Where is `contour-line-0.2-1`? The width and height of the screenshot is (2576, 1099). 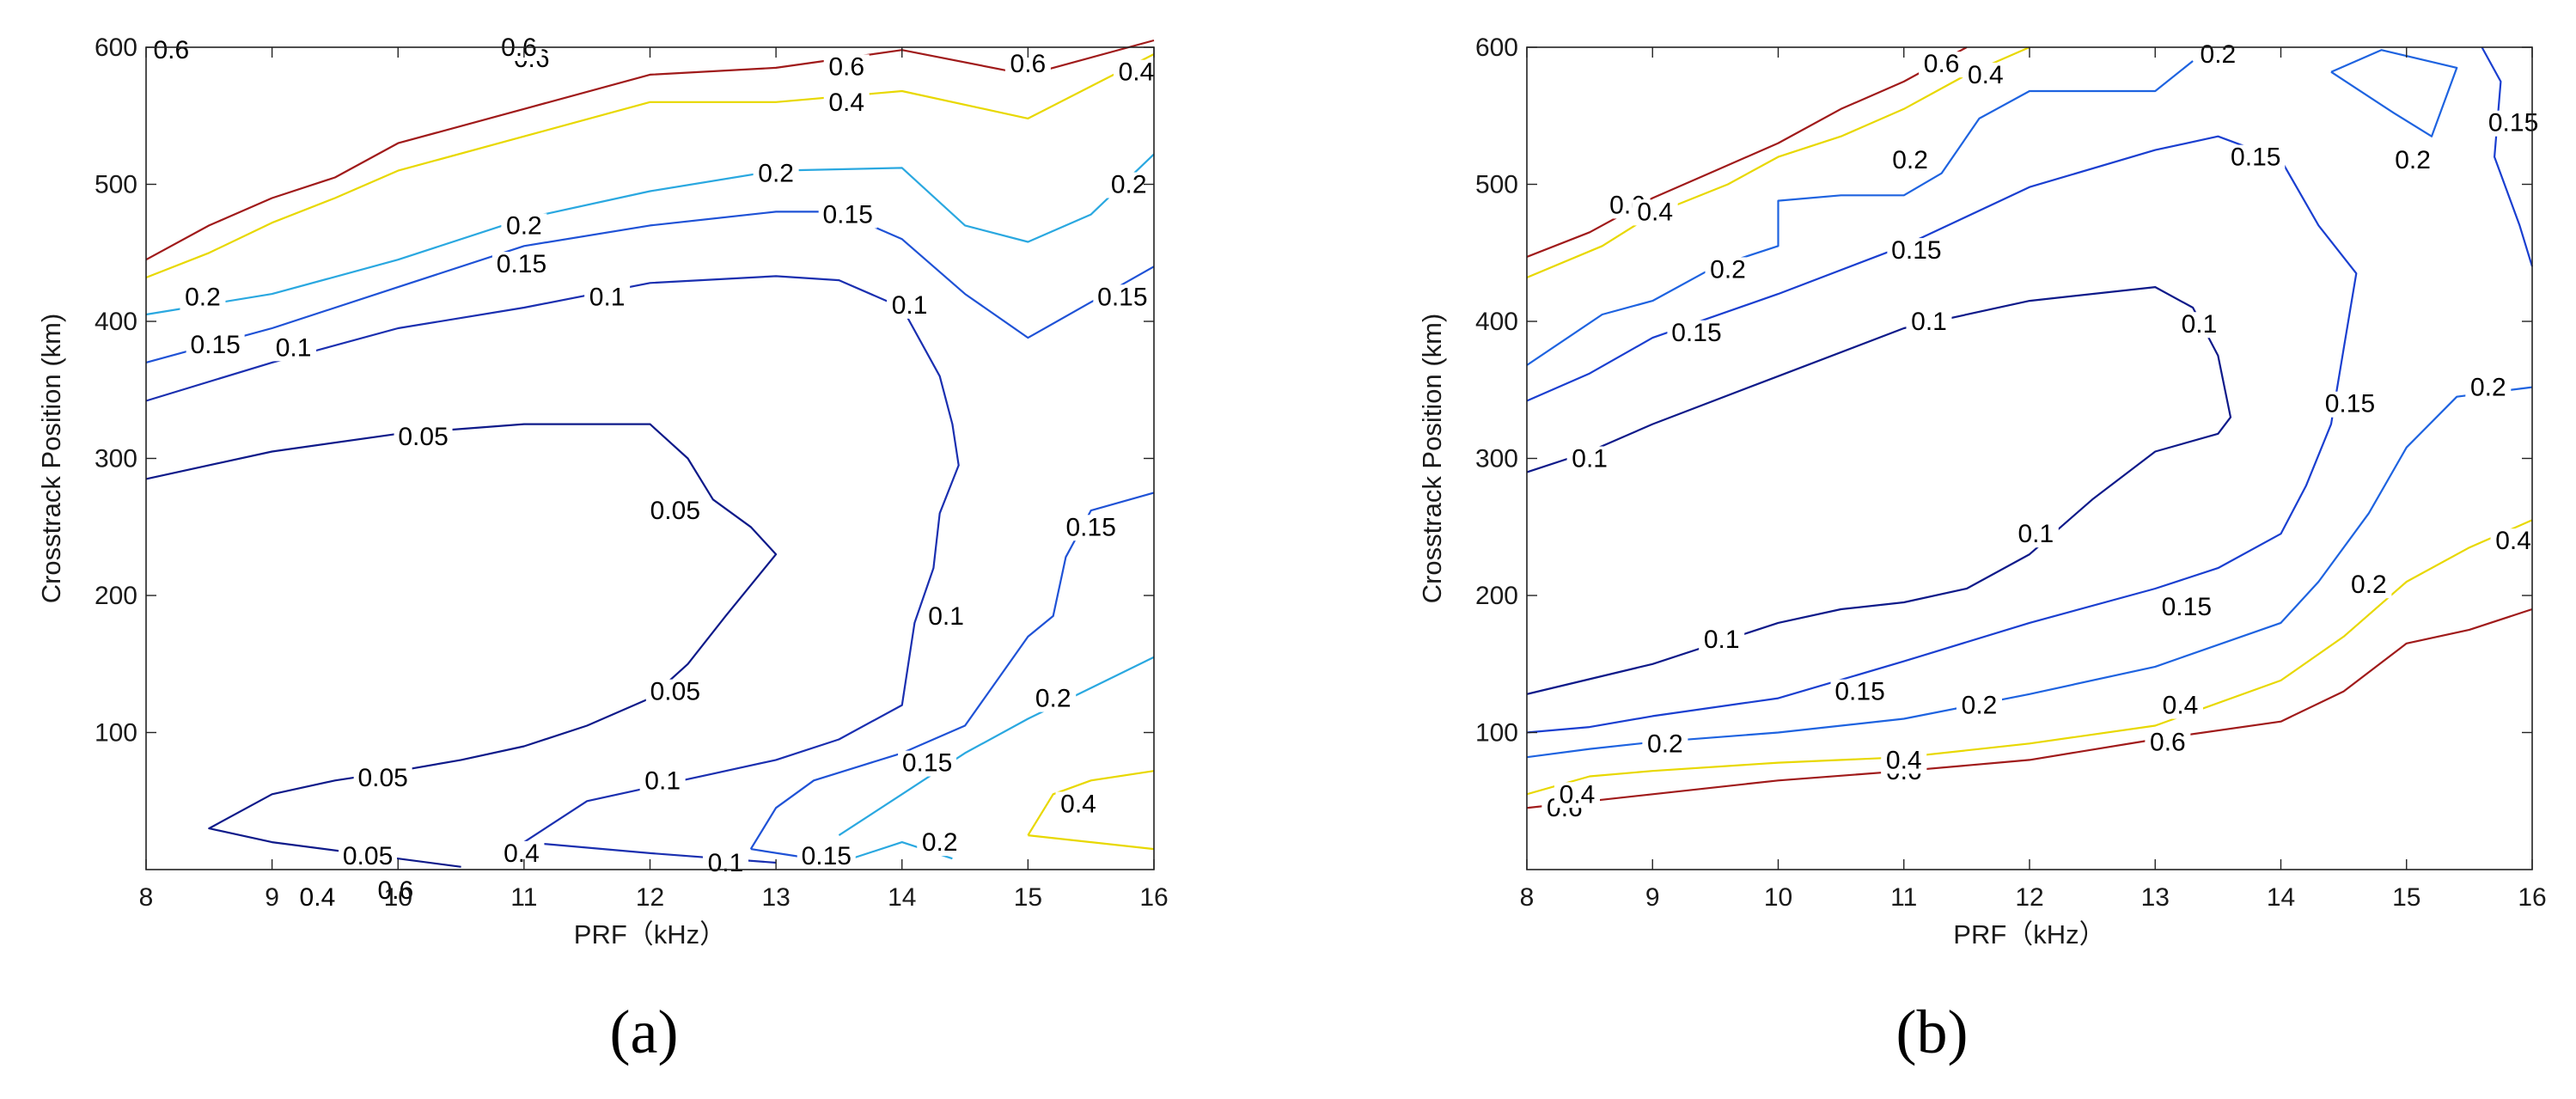
contour-line-0.2-1 is located at coordinates (996, 746).